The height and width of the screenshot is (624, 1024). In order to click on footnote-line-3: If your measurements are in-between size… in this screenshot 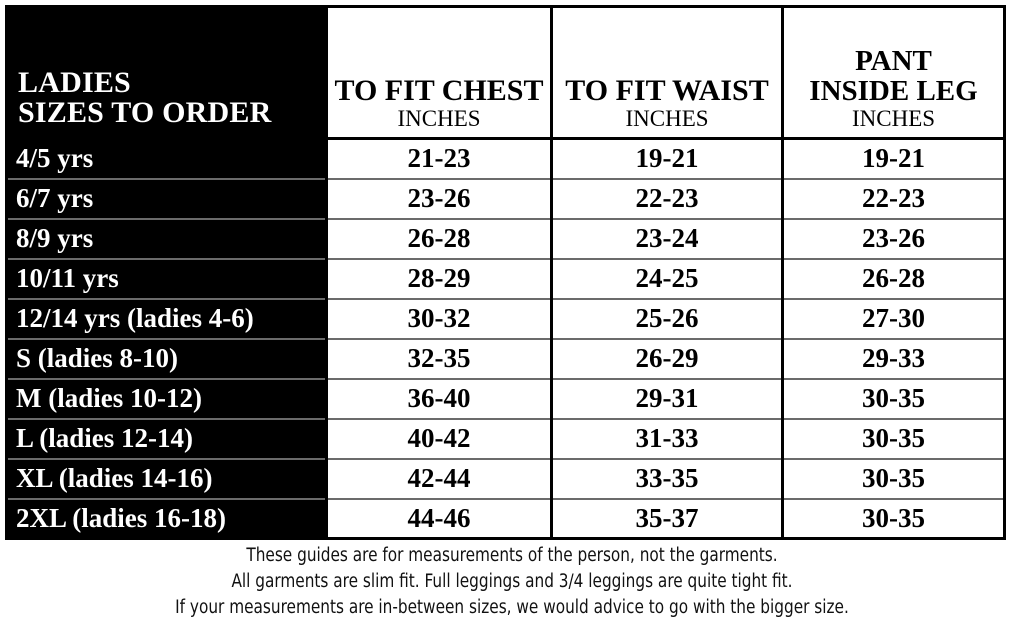, I will do `click(512, 607)`.